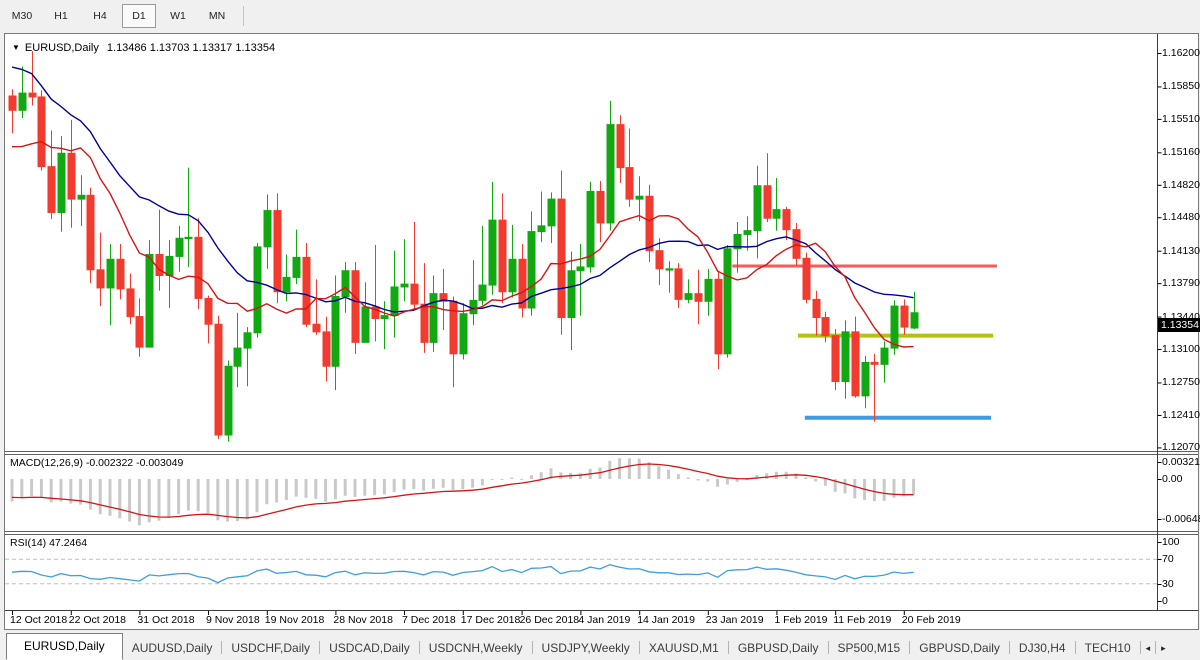  What do you see at coordinates (734, 620) in the screenshot?
I see `date-axis-label: 23 Jan 2019` at bounding box center [734, 620].